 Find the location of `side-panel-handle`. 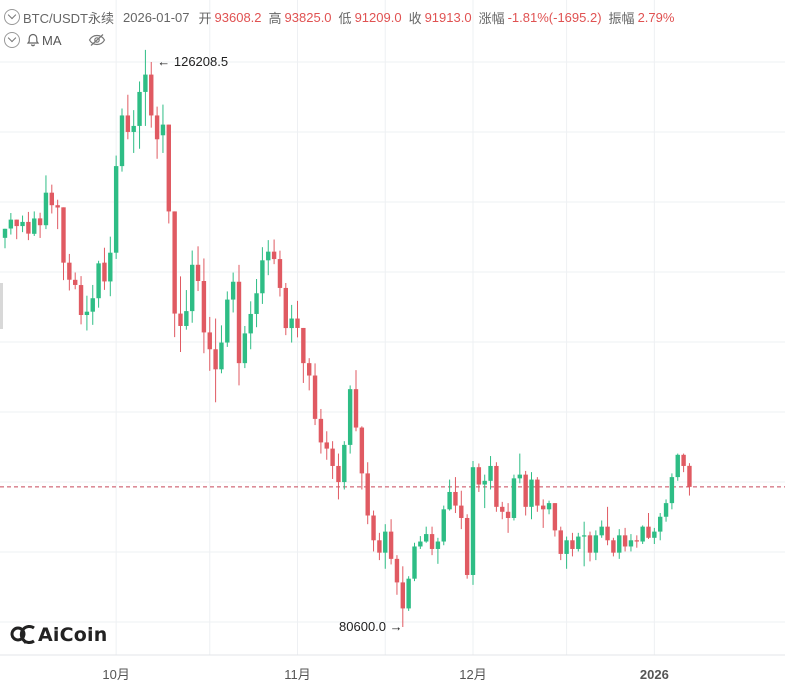

side-panel-handle is located at coordinates (1, 306).